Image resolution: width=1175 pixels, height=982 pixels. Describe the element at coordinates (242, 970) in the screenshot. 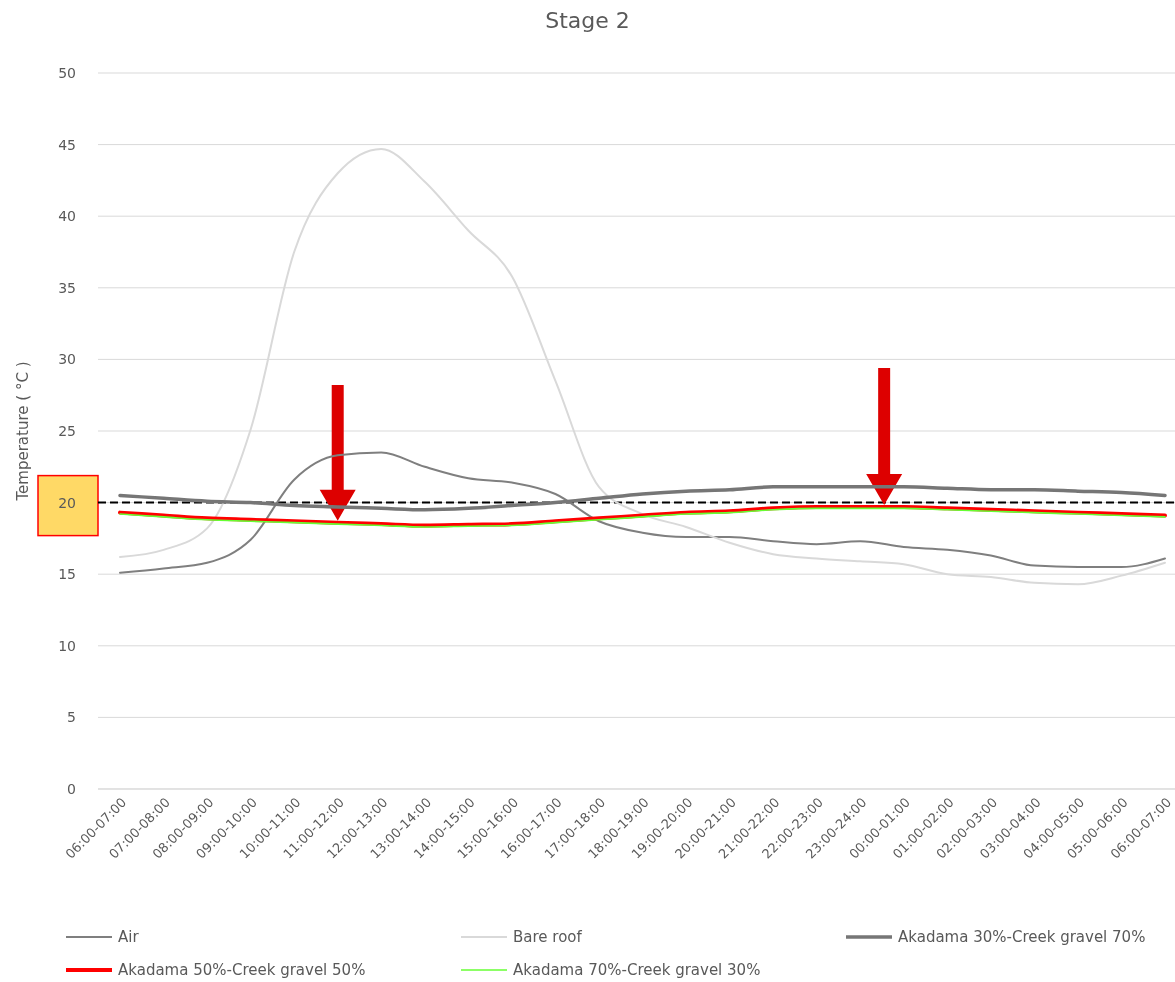

I see `legend-label: Akadama 50%-Creek gravel 50%` at that location.